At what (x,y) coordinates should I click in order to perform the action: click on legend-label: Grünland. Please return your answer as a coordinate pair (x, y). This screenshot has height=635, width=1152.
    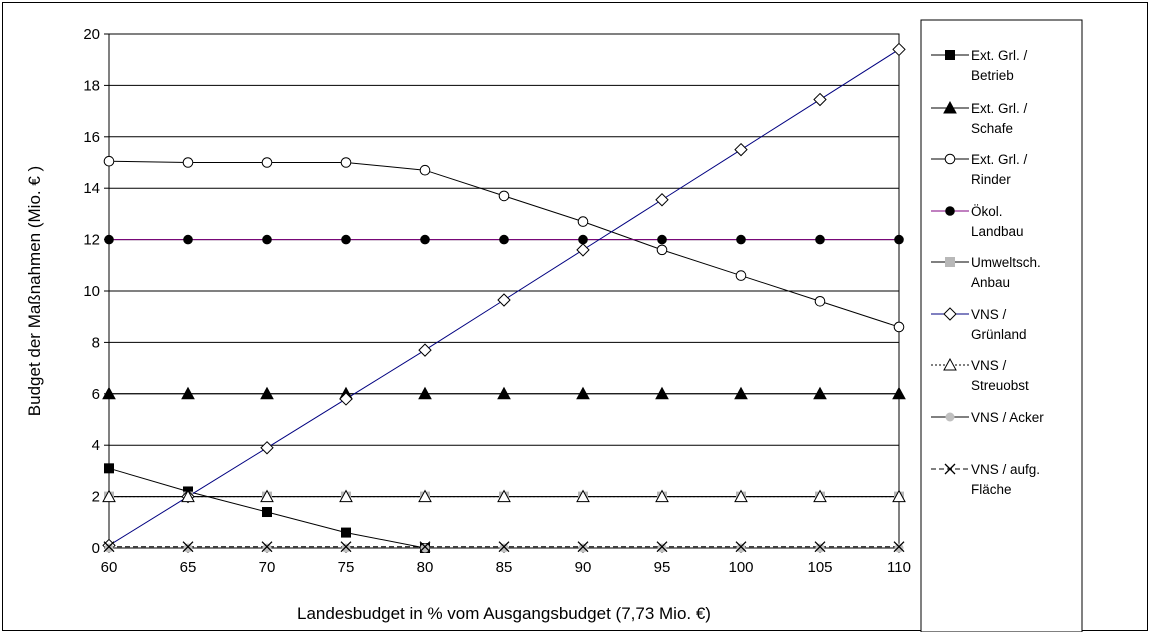
    Looking at the image, I should click on (999, 334).